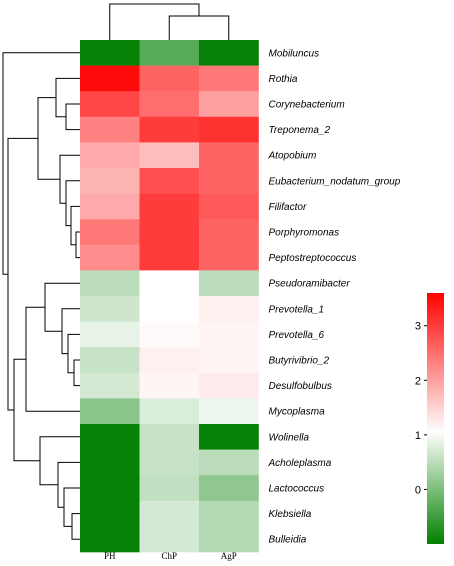 This screenshot has height=566, width=454. Describe the element at coordinates (288, 540) in the screenshot. I see `row-label: Bulleidia` at that location.